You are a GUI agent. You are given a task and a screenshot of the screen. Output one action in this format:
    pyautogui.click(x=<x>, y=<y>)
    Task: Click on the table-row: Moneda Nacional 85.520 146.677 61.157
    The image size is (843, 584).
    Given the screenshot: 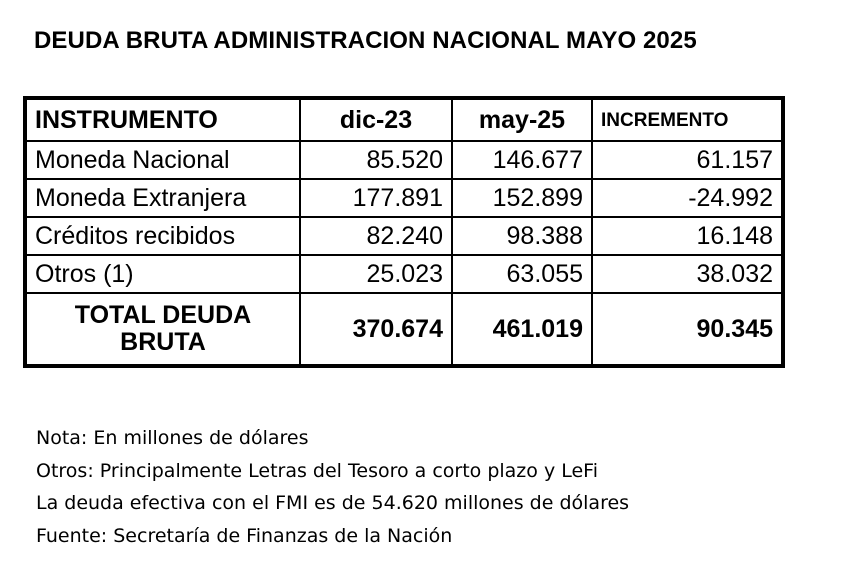 What is the action you would take?
    pyautogui.click(x=404, y=160)
    